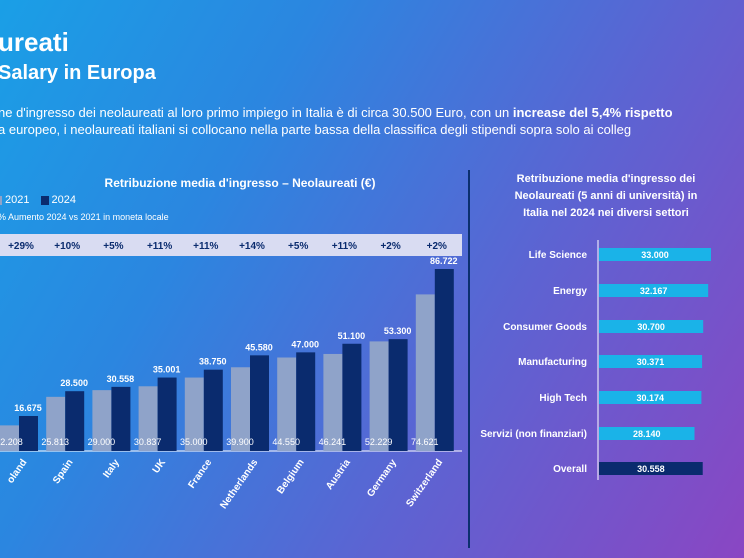  What do you see at coordinates (437, 246) in the screenshot?
I see `pct-label-switzerland: +2%` at bounding box center [437, 246].